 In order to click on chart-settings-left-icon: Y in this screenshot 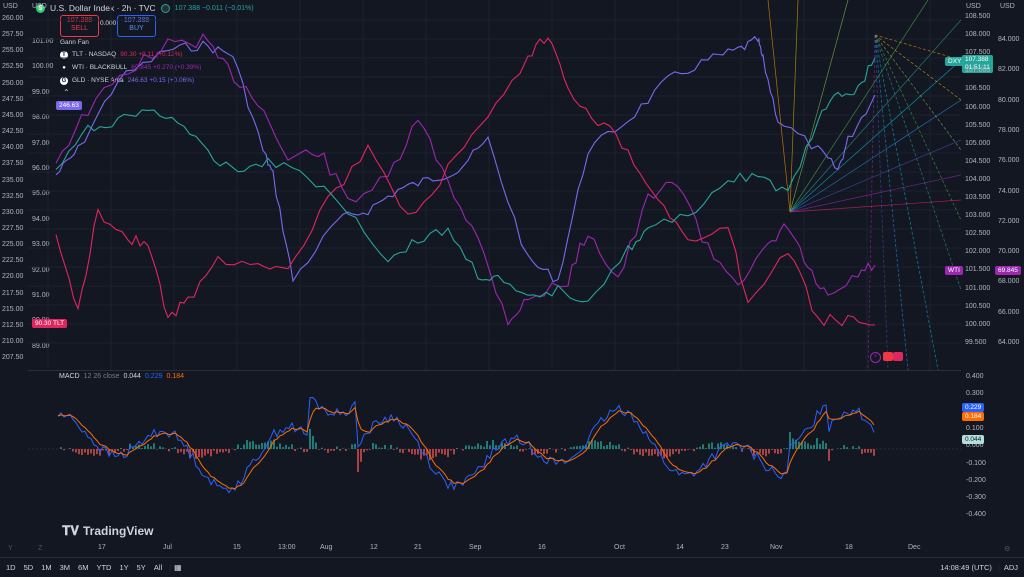, I will do `click(10, 548)`.